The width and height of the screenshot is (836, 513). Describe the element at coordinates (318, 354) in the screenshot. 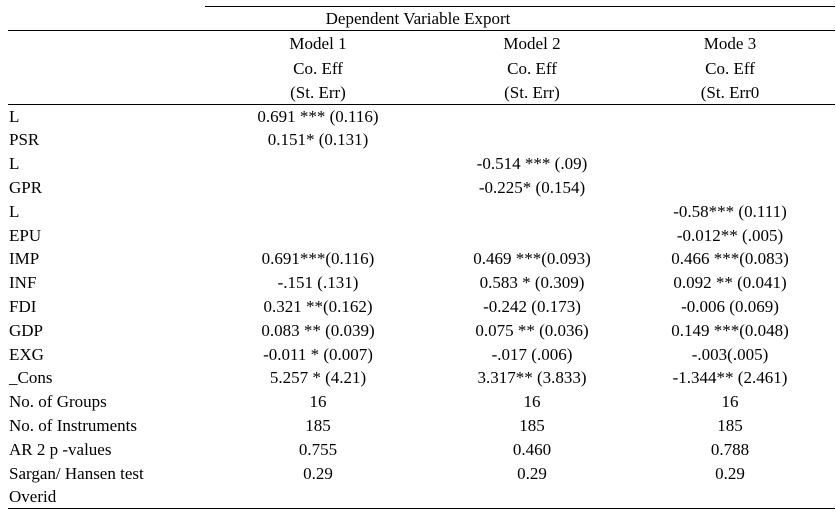

I see `model-1-cell: -0.011 * (0.007)` at that location.